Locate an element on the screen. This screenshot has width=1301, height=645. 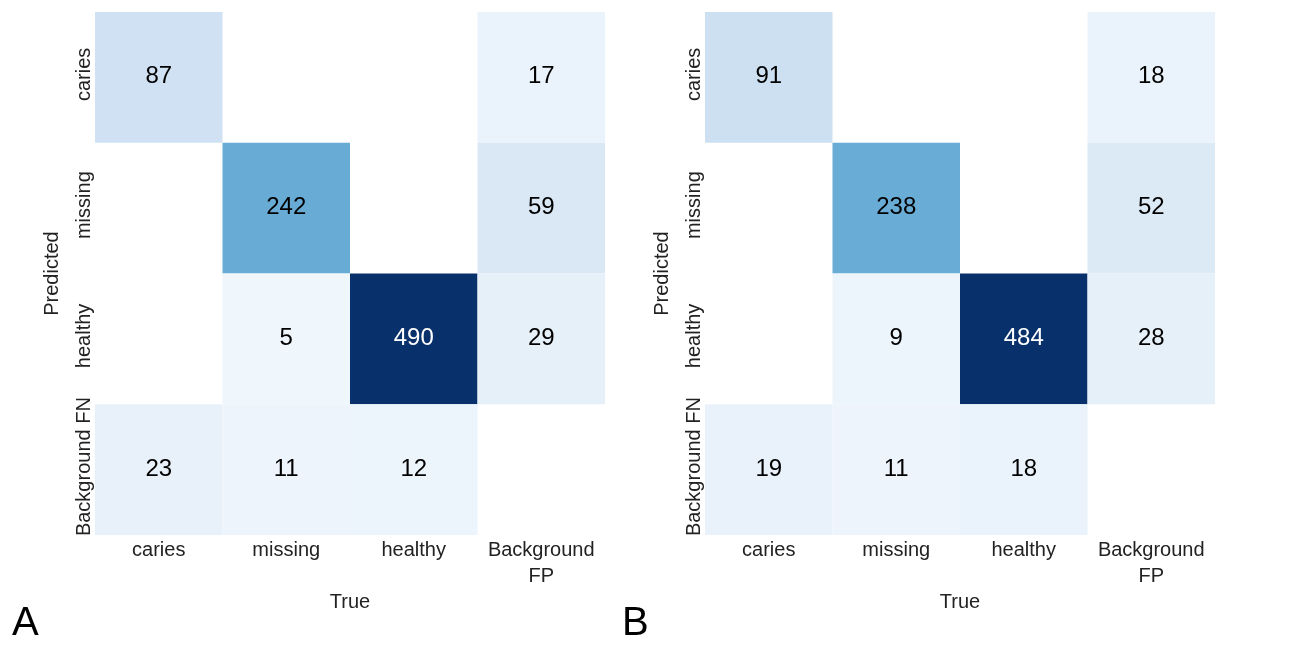
data-label: 12 is located at coordinates (414, 467).